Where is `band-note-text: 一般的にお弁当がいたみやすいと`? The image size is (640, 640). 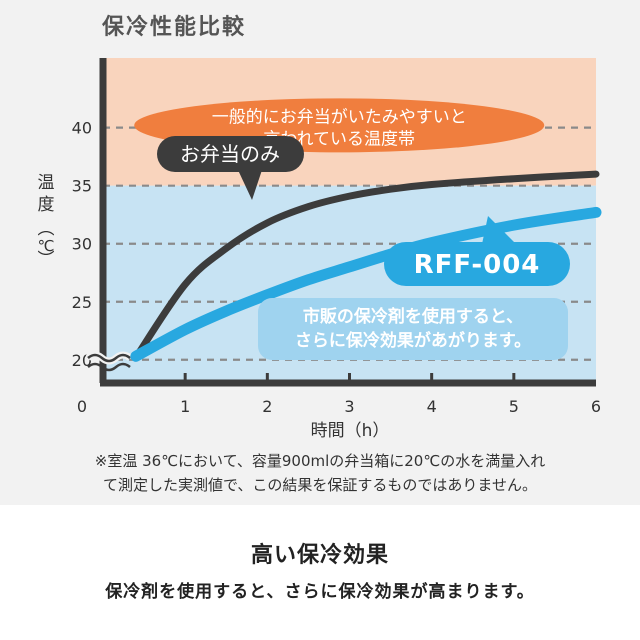
band-note-text: 一般的にお弁当がいたみやすいと is located at coordinates (339, 117).